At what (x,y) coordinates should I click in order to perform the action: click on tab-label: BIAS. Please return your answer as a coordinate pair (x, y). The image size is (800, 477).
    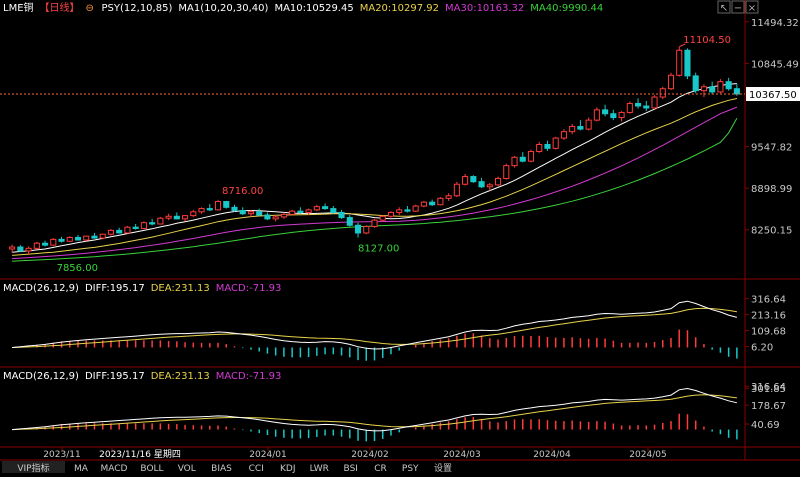
    Looking at the image, I should click on (221, 468).